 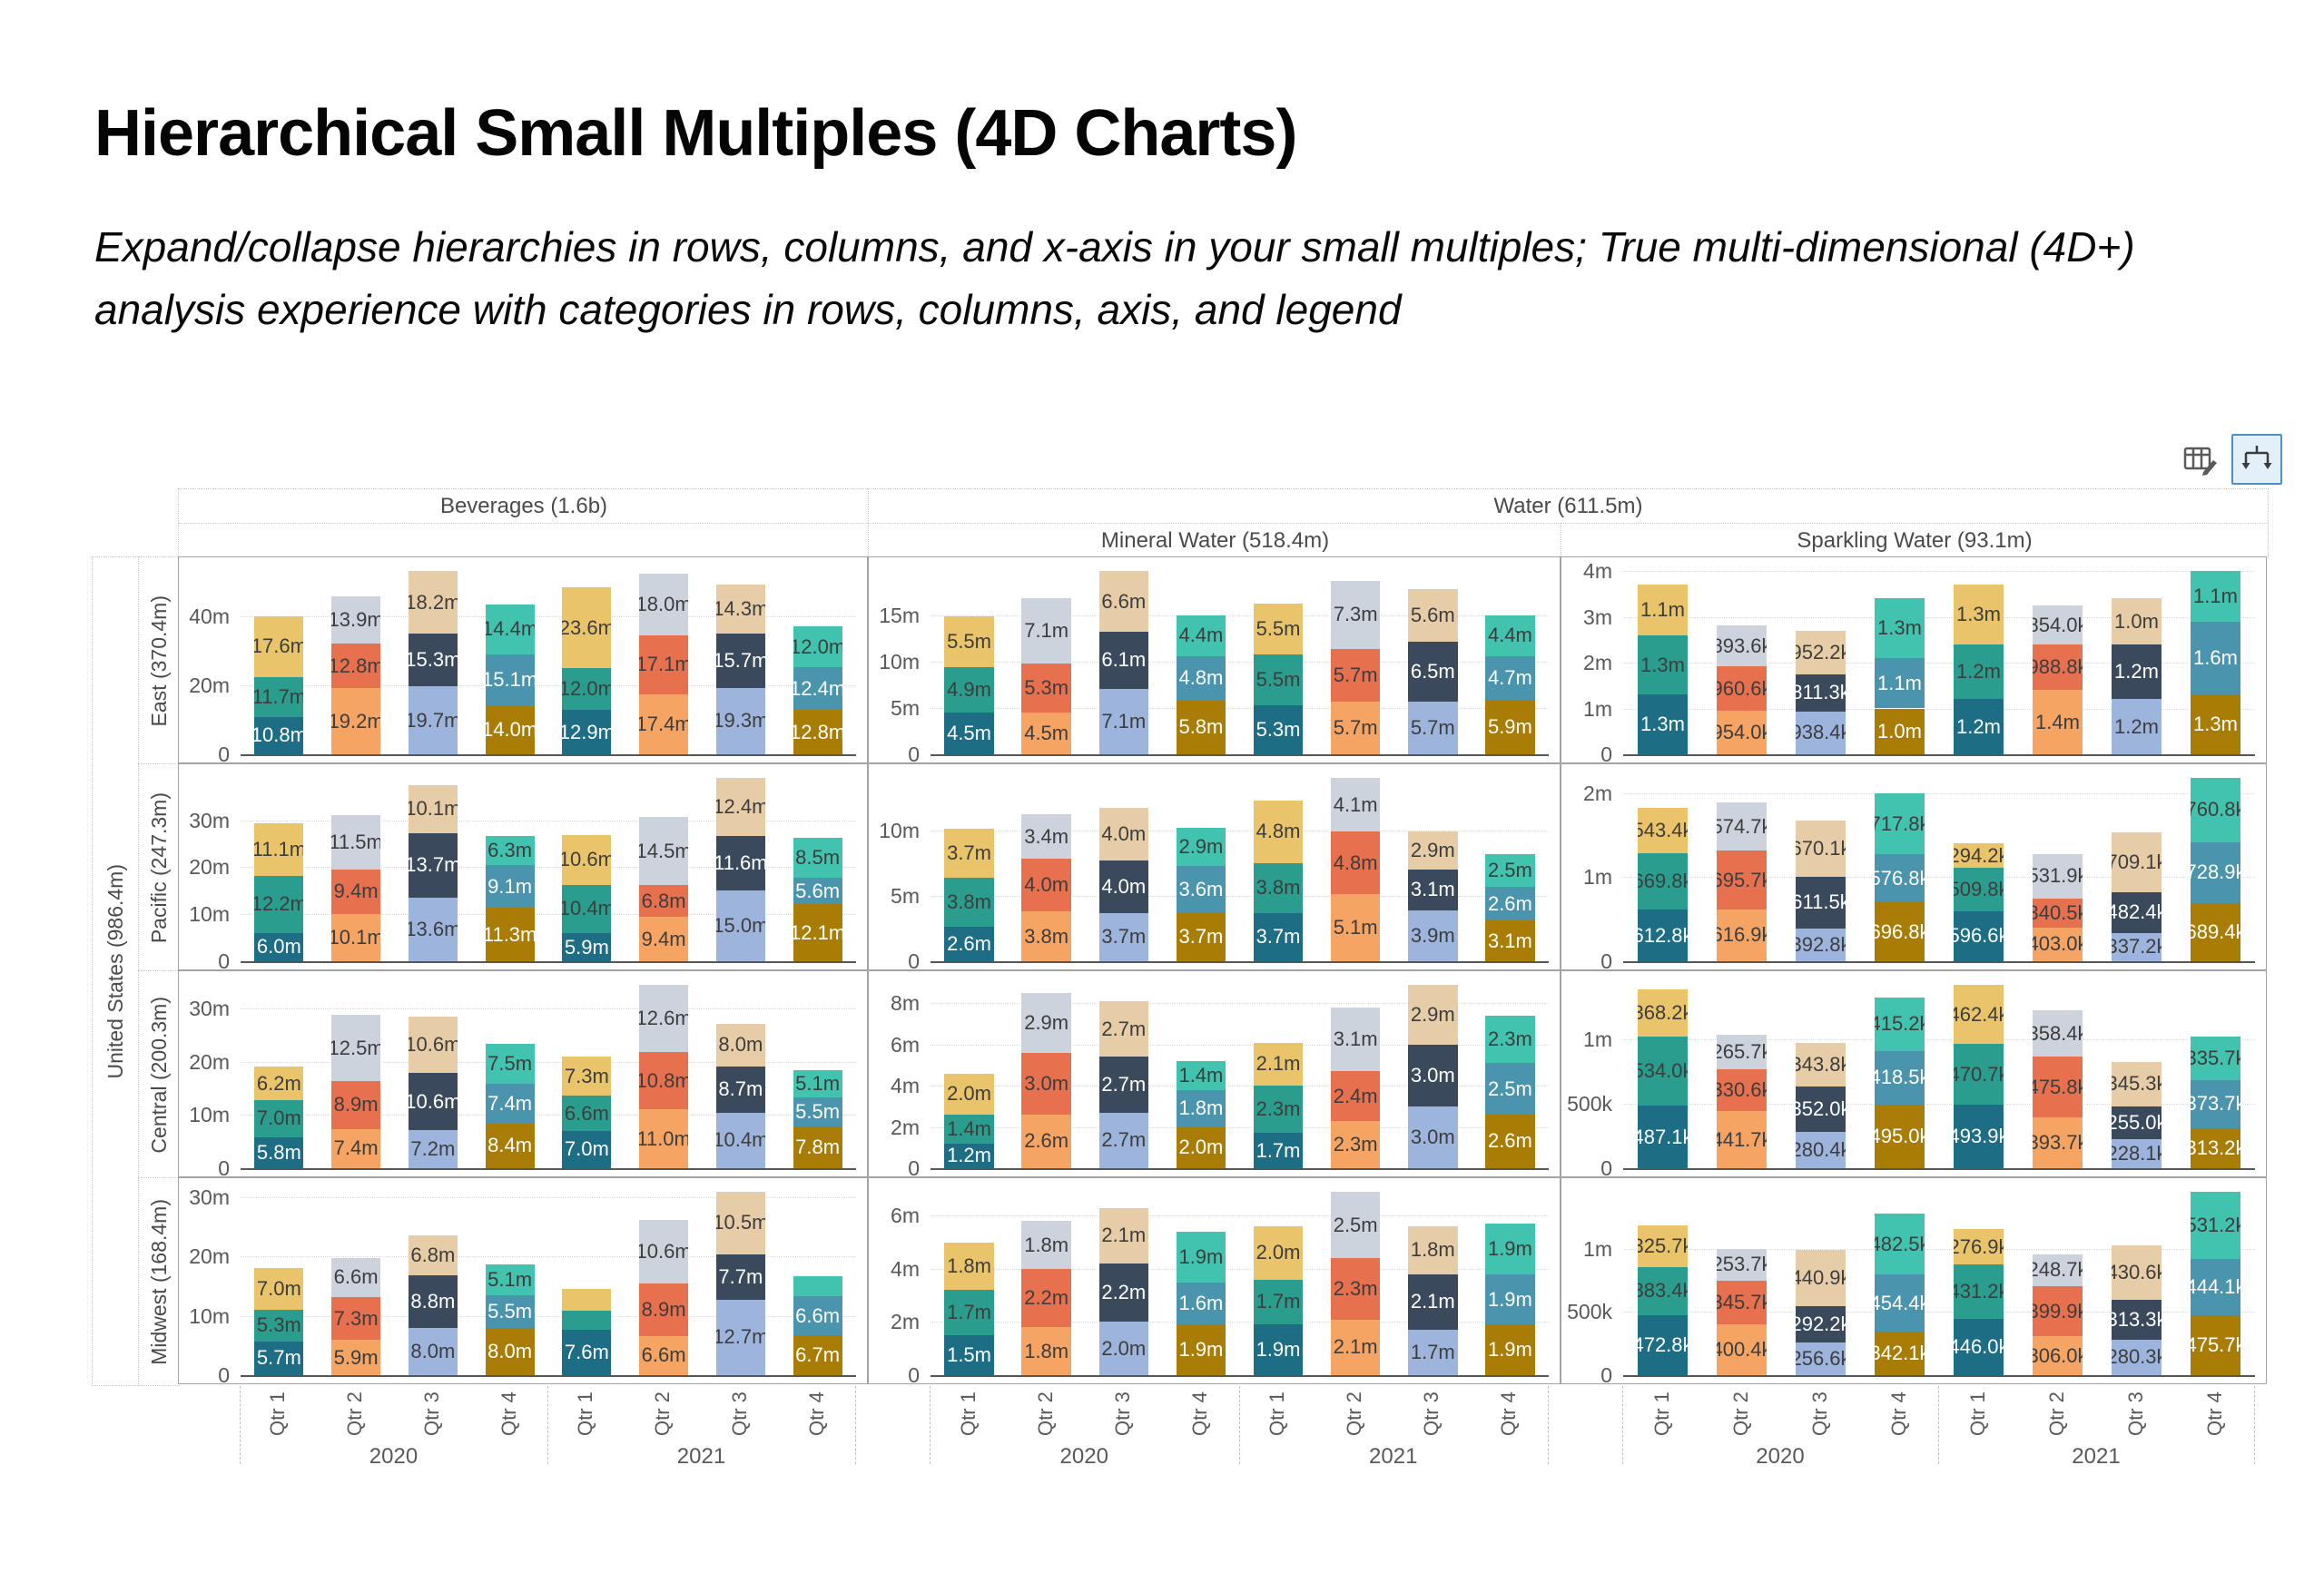 I want to click on bar-segment: 10.1m, so click(x=433, y=809).